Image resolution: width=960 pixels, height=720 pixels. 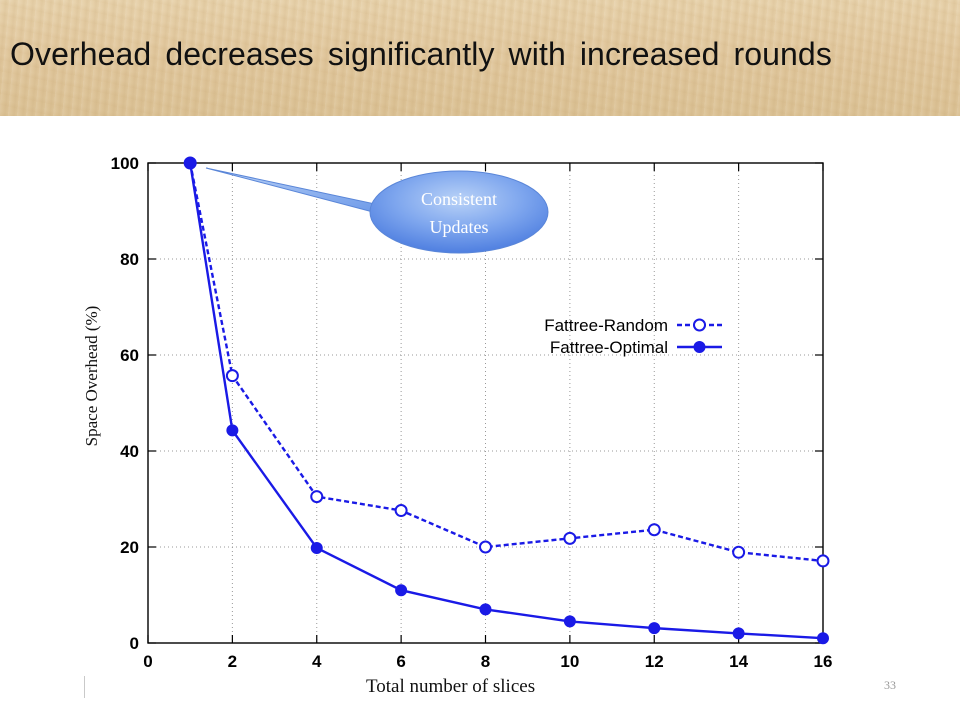 I want to click on x-tick-label: 0, so click(x=147, y=661).